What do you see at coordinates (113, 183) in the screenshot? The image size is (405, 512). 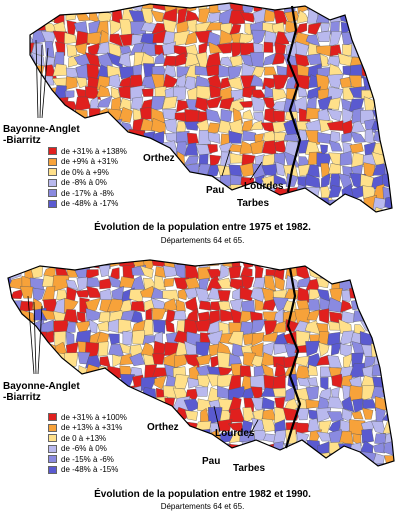 I see `legend-item: de -8% à 0%` at bounding box center [113, 183].